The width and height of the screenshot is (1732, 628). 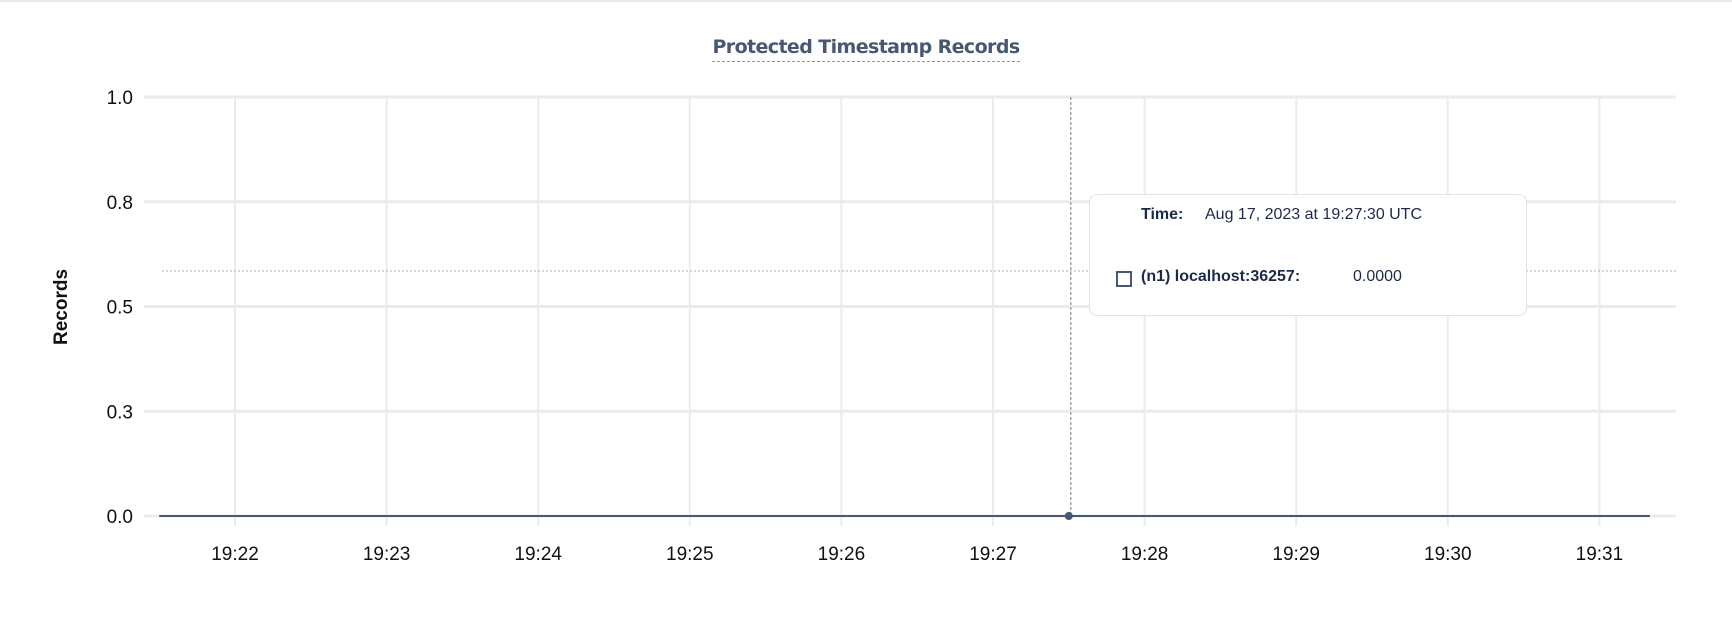 I want to click on chart-title-wrap: Protected Timestamp Records, so click(x=866, y=49).